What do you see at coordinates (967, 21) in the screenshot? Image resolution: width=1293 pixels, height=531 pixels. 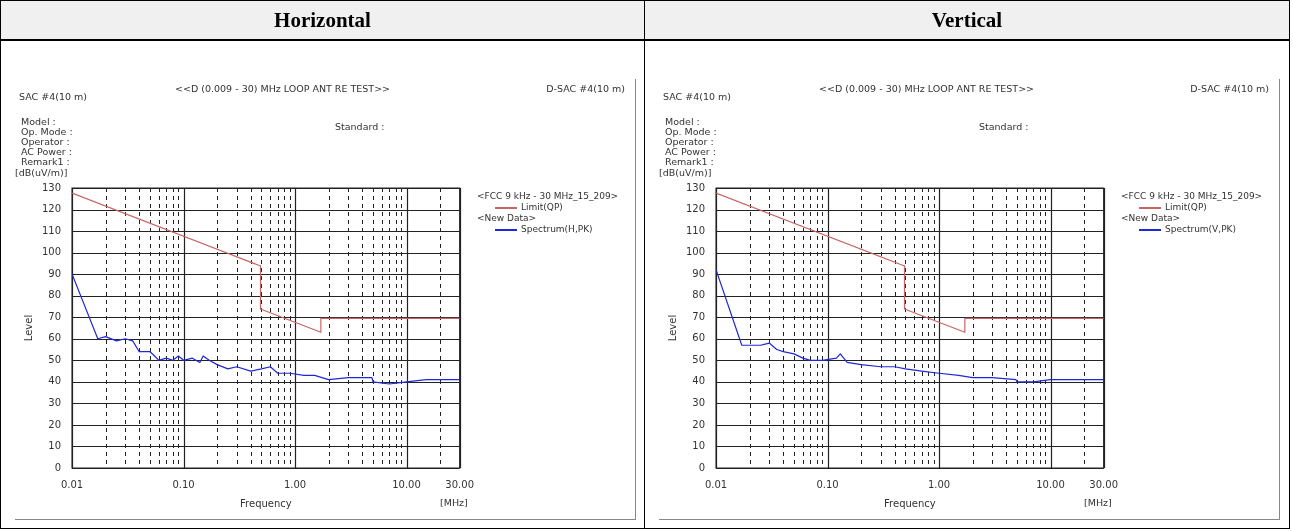 I see `chart-title: Vertical` at bounding box center [967, 21].